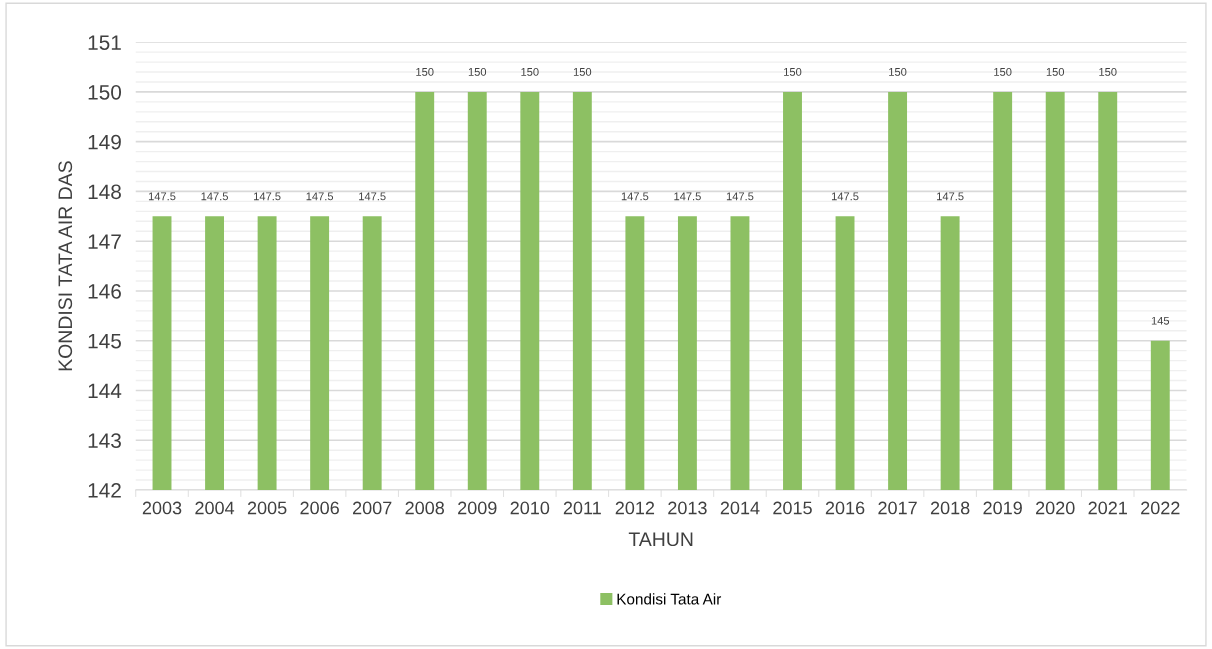 The height and width of the screenshot is (649, 1212). I want to click on x-tick-label: 2012, so click(635, 508).